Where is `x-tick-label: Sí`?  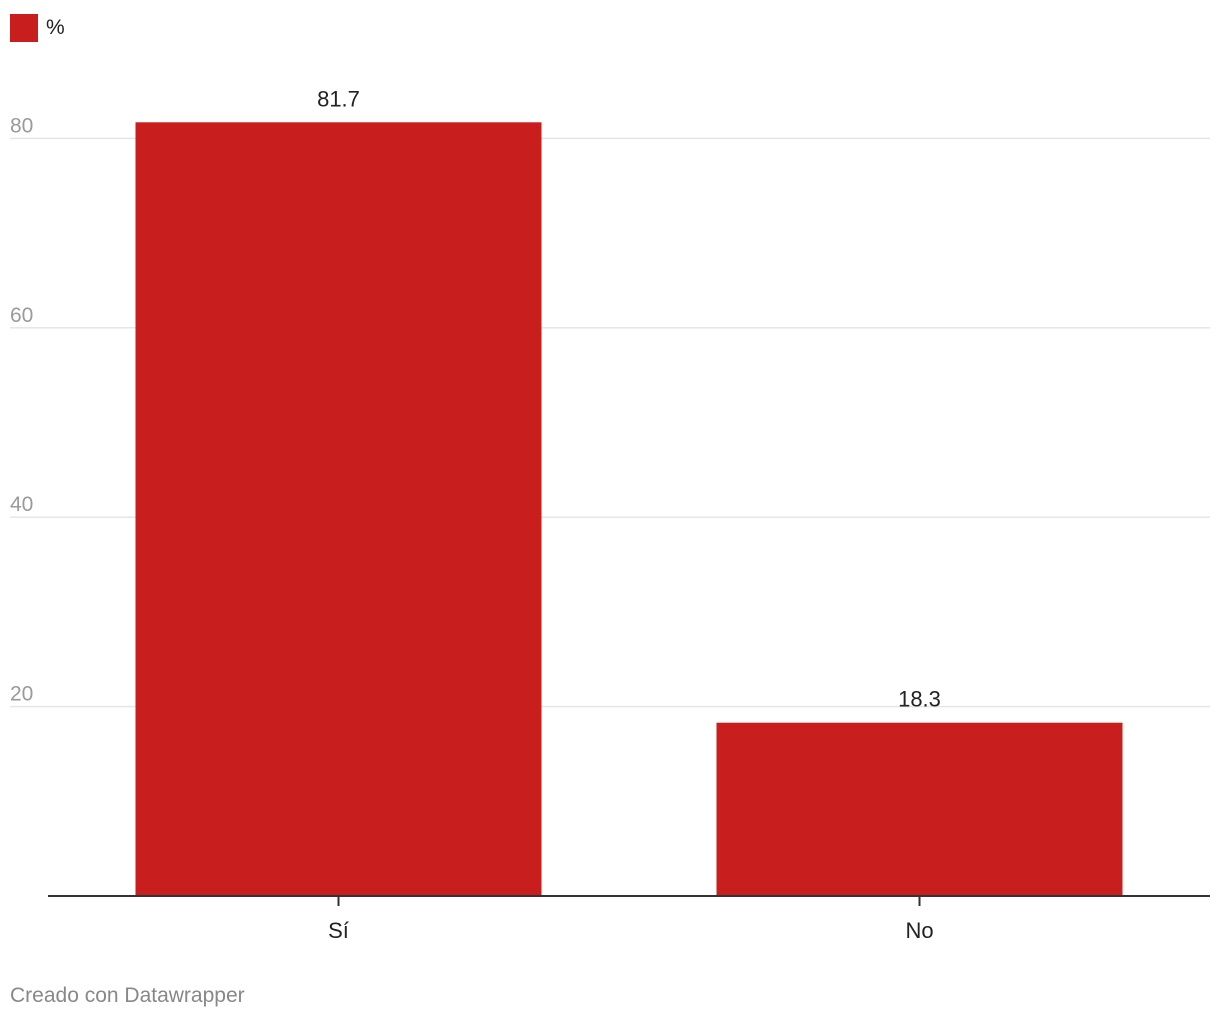
x-tick-label: Sí is located at coordinates (338, 930).